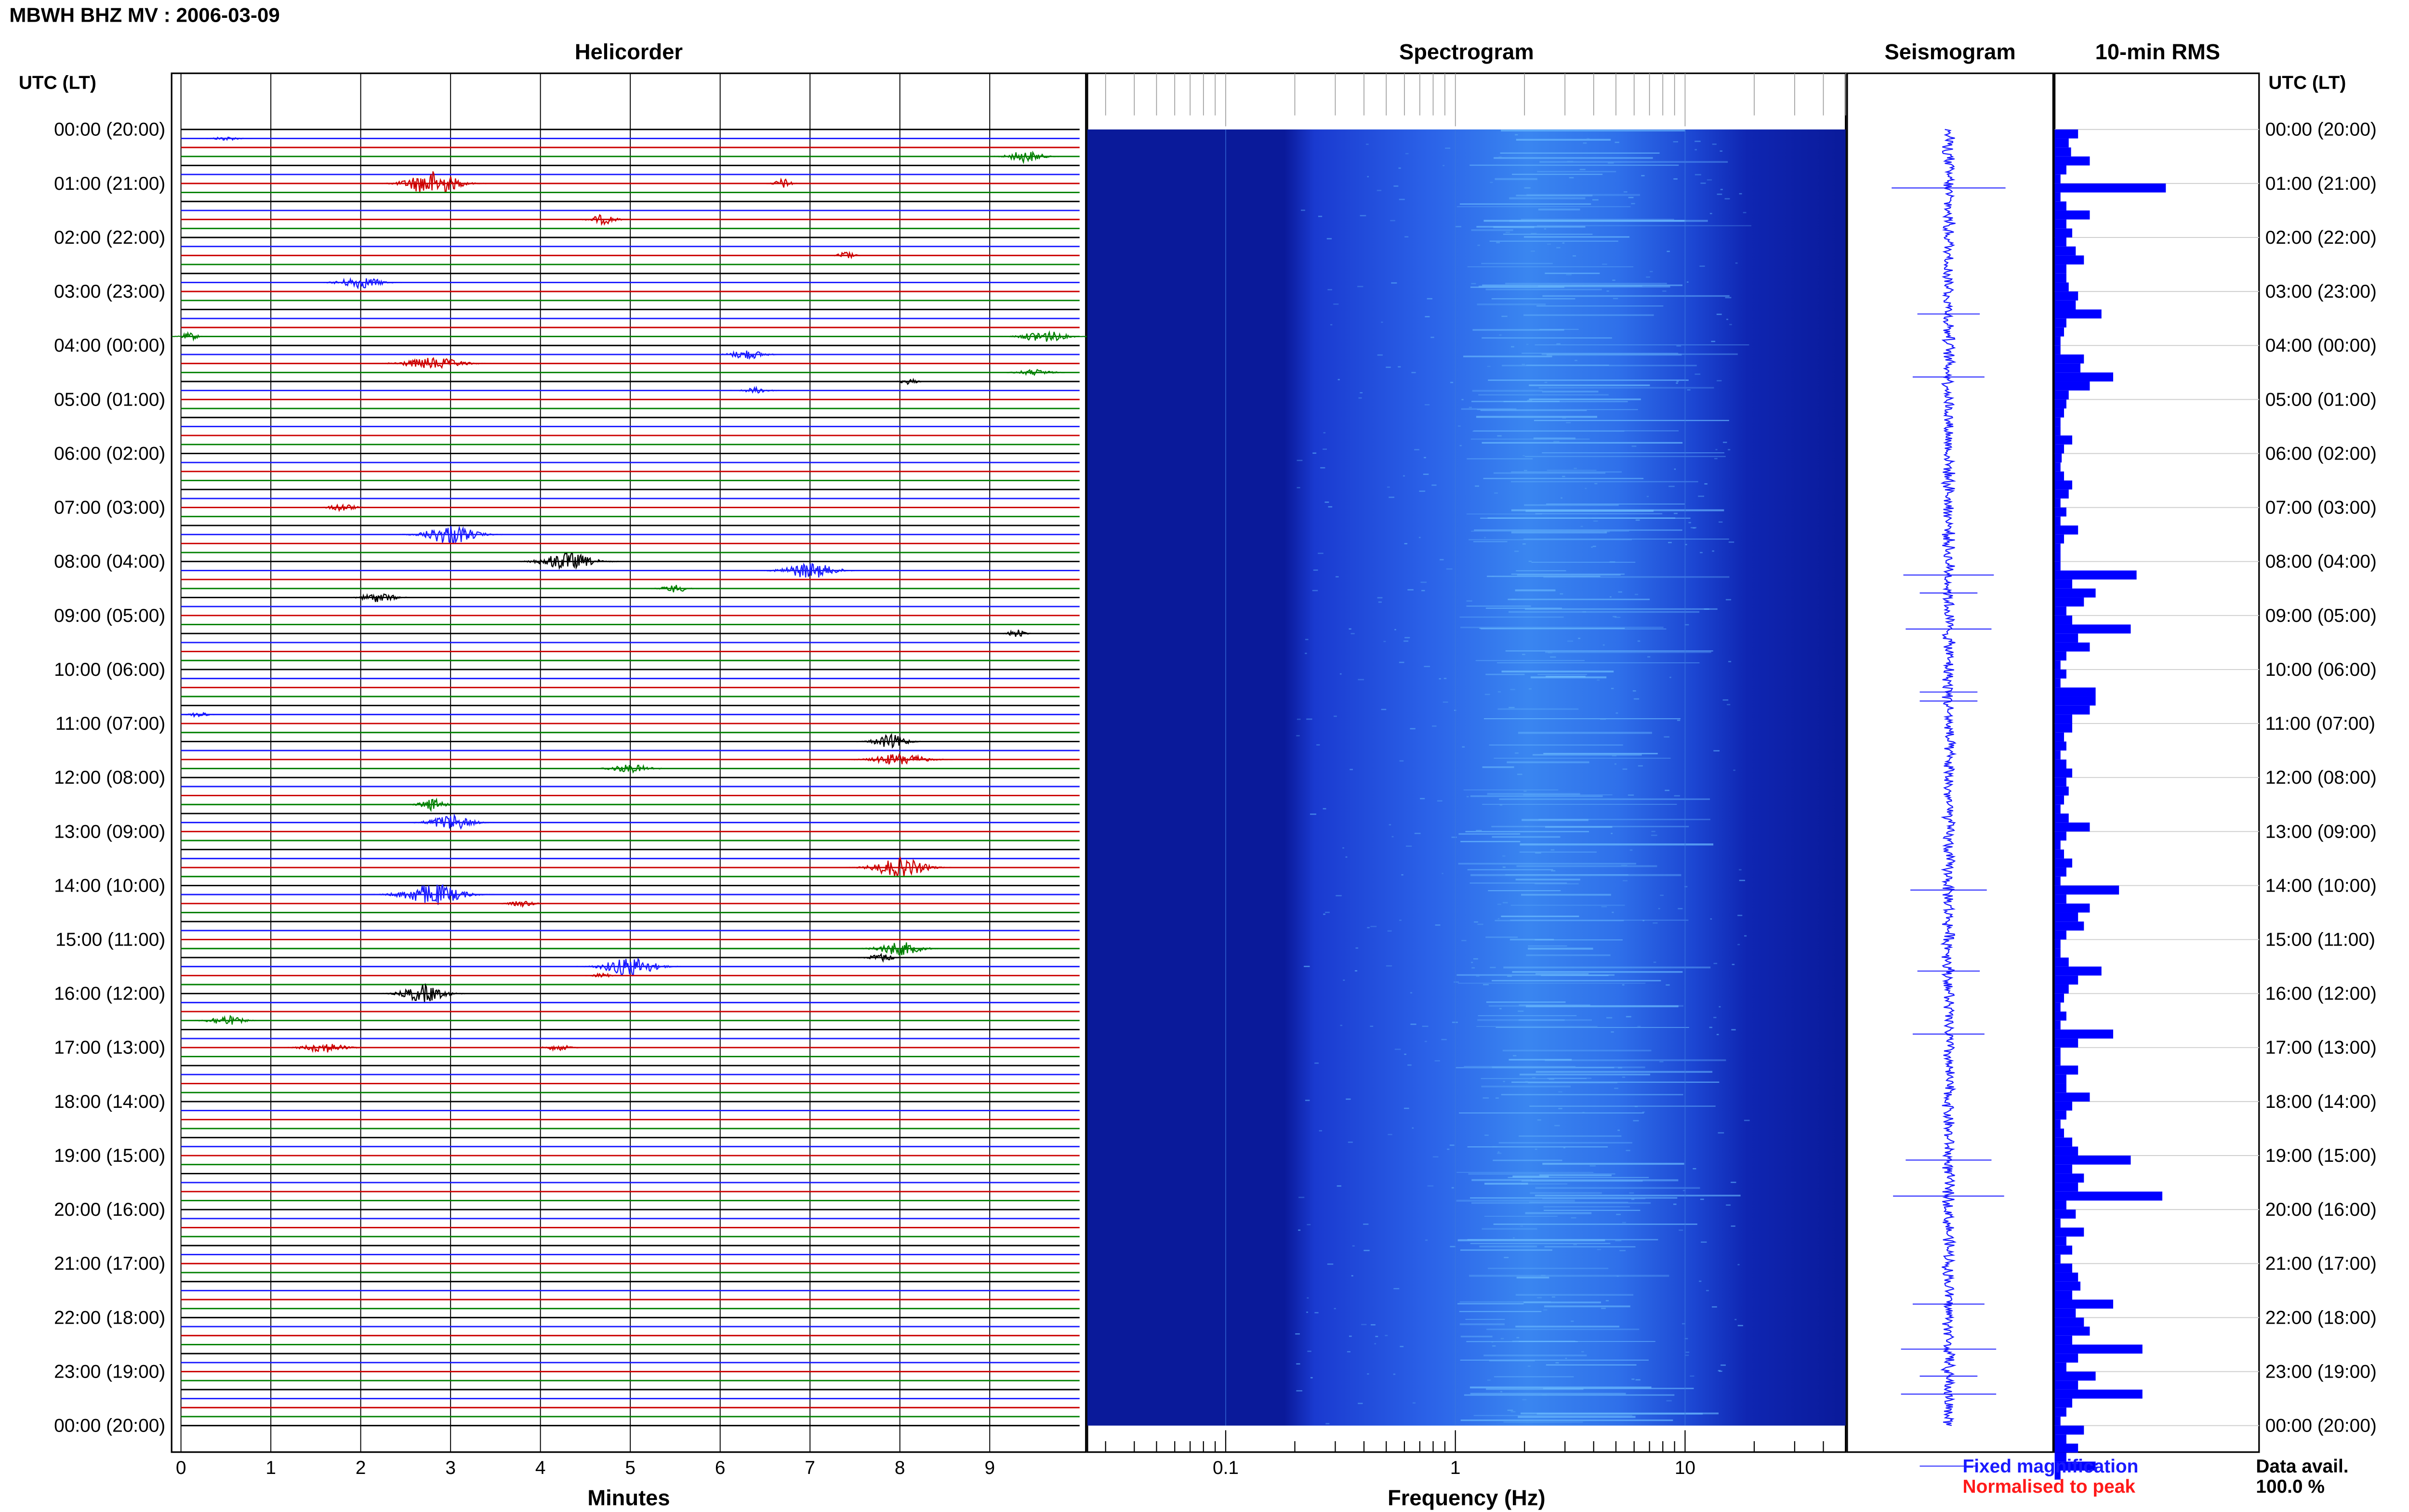 The height and width of the screenshot is (1512, 2409). I want to click on utc-label-right: 08:00 (04:00), so click(2321, 562).